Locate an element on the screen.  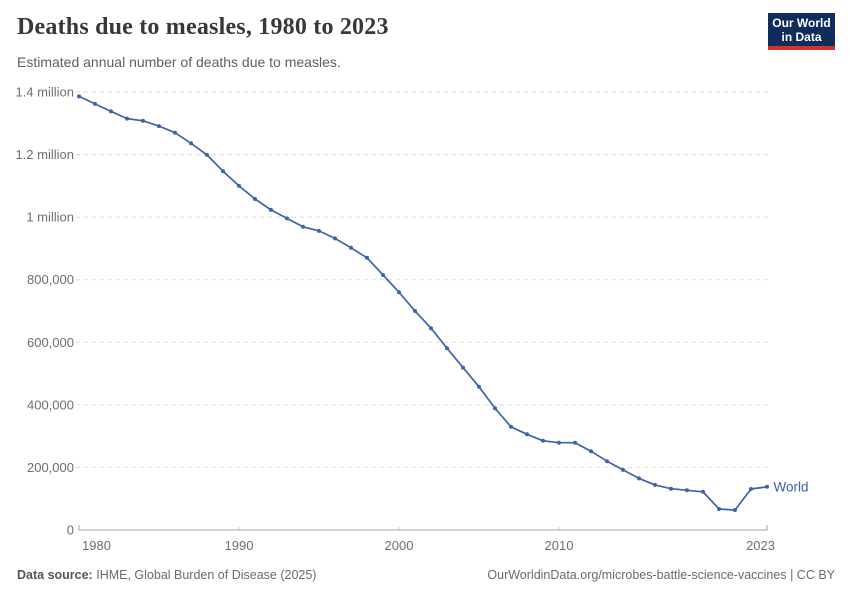
data-point-1984 is located at coordinates (143, 120).